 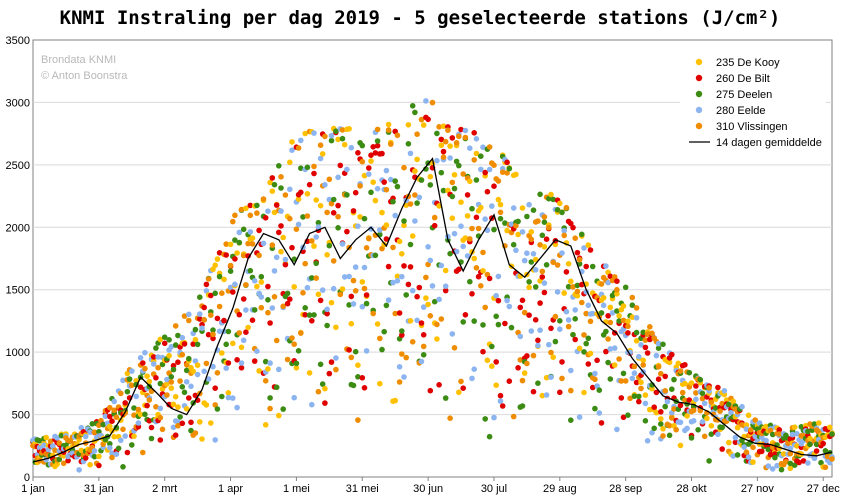 What do you see at coordinates (748, 63) in the screenshot?
I see `legend-label: 235 De Kooy` at bounding box center [748, 63].